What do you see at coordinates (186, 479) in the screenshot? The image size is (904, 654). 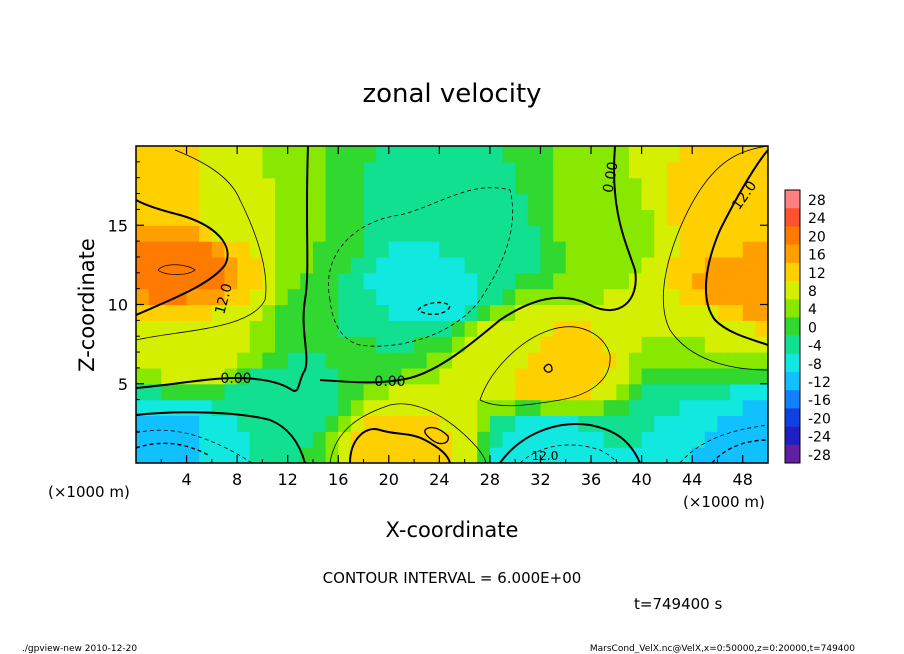 I see `x-tick-label: 4` at bounding box center [186, 479].